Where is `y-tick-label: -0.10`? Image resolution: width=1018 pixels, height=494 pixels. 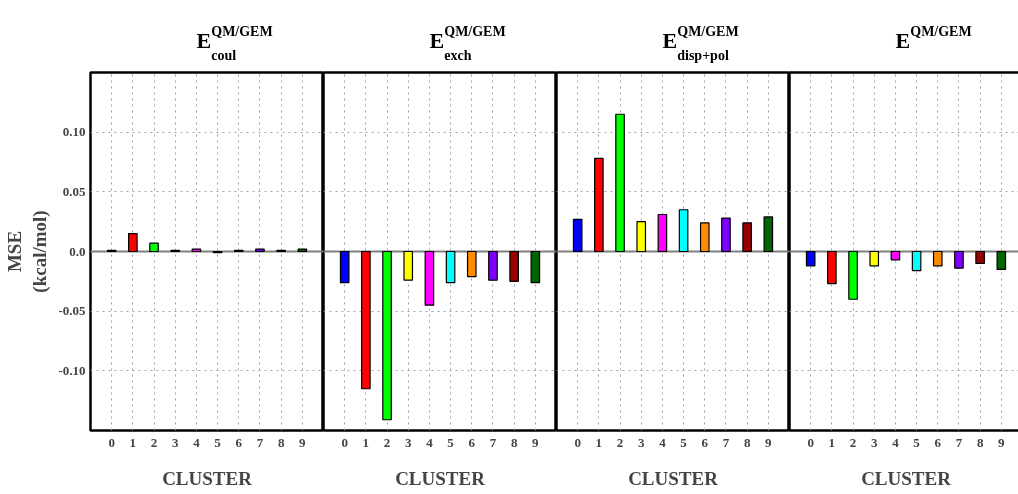 y-tick-label: -0.10 is located at coordinates (72, 370).